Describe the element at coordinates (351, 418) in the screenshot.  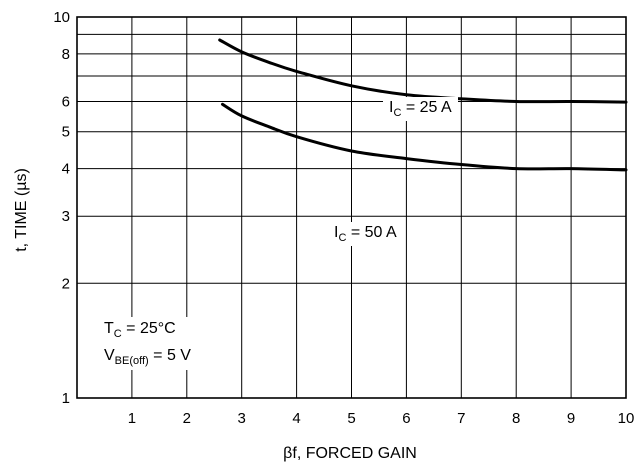
I see `x-tick-label: 5` at that location.